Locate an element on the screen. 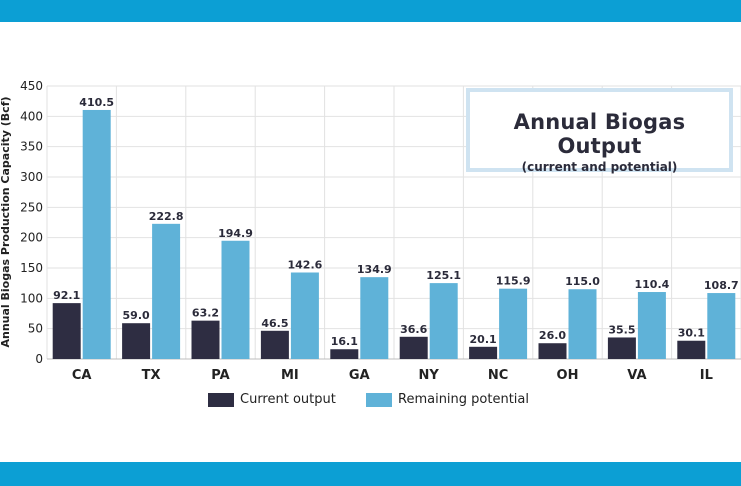 The width and height of the screenshot is (741, 486). y-tick-label: 100 is located at coordinates (31, 298).